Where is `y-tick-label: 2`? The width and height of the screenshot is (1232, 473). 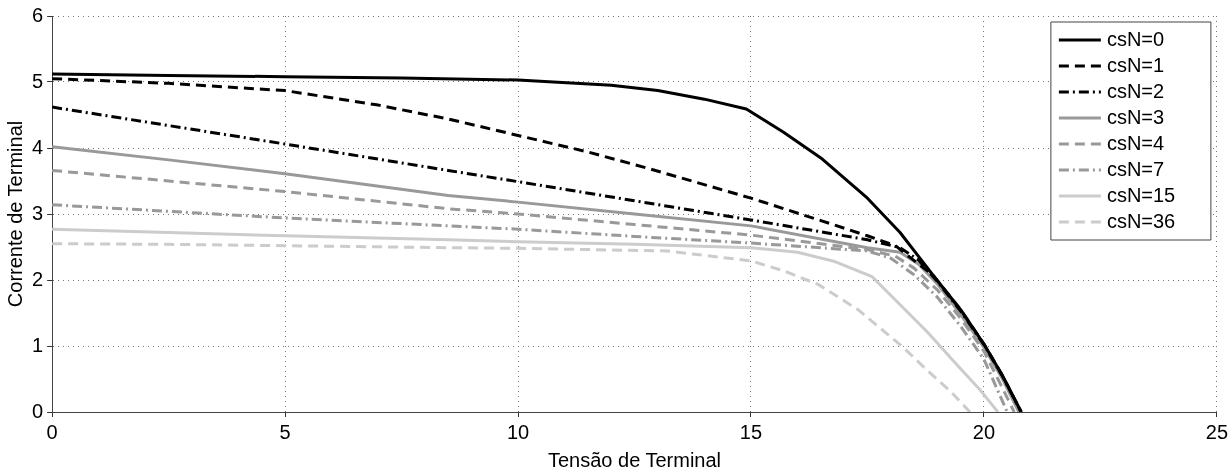 y-tick-label: 2 is located at coordinates (38, 278).